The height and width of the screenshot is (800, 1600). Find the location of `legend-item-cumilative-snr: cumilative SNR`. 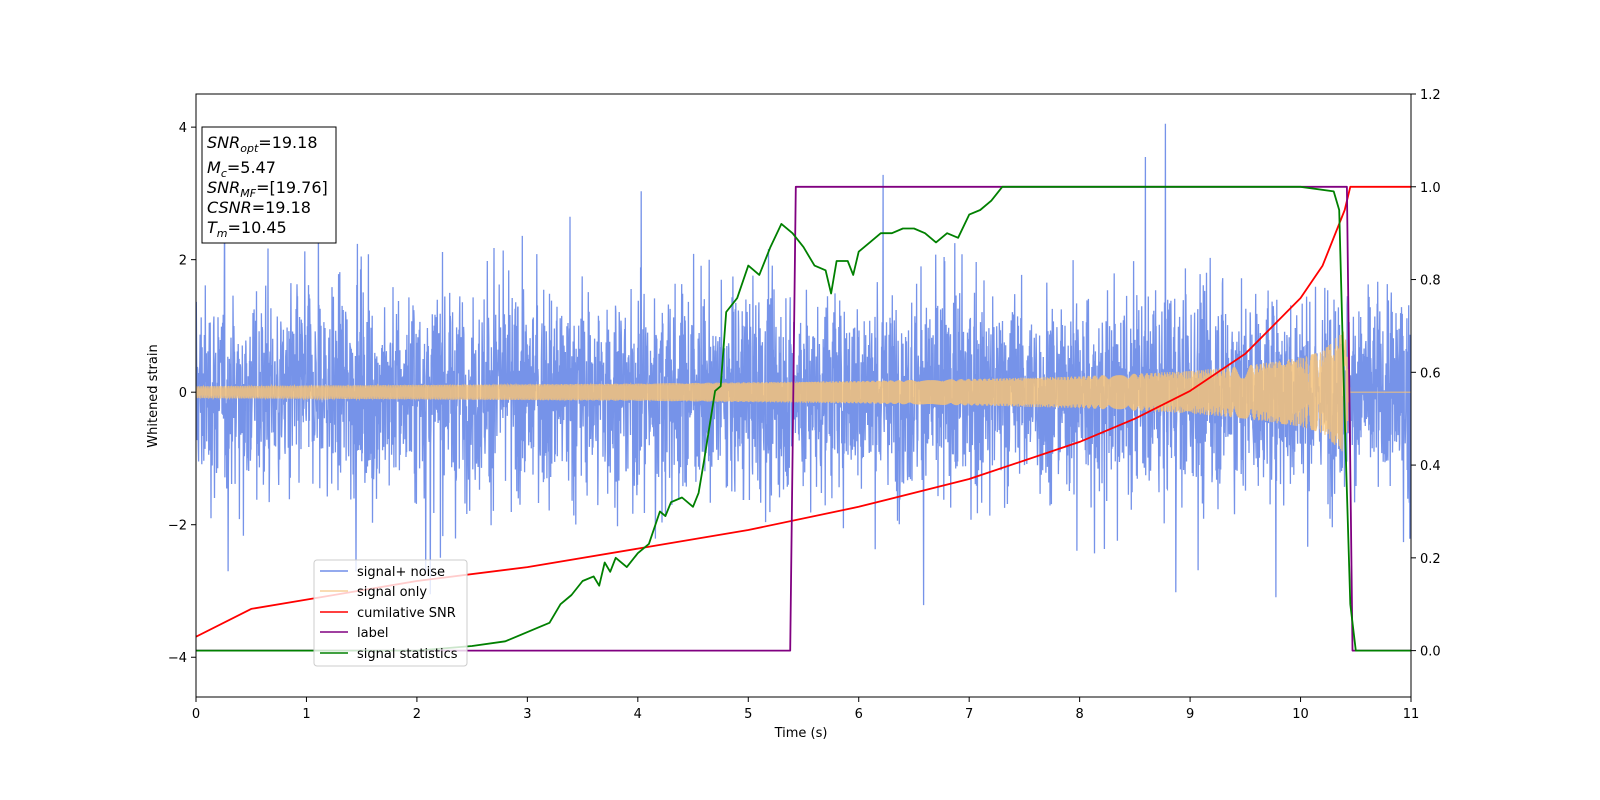

legend-item-cumilative-snr: cumilative SNR is located at coordinates (388, 613).